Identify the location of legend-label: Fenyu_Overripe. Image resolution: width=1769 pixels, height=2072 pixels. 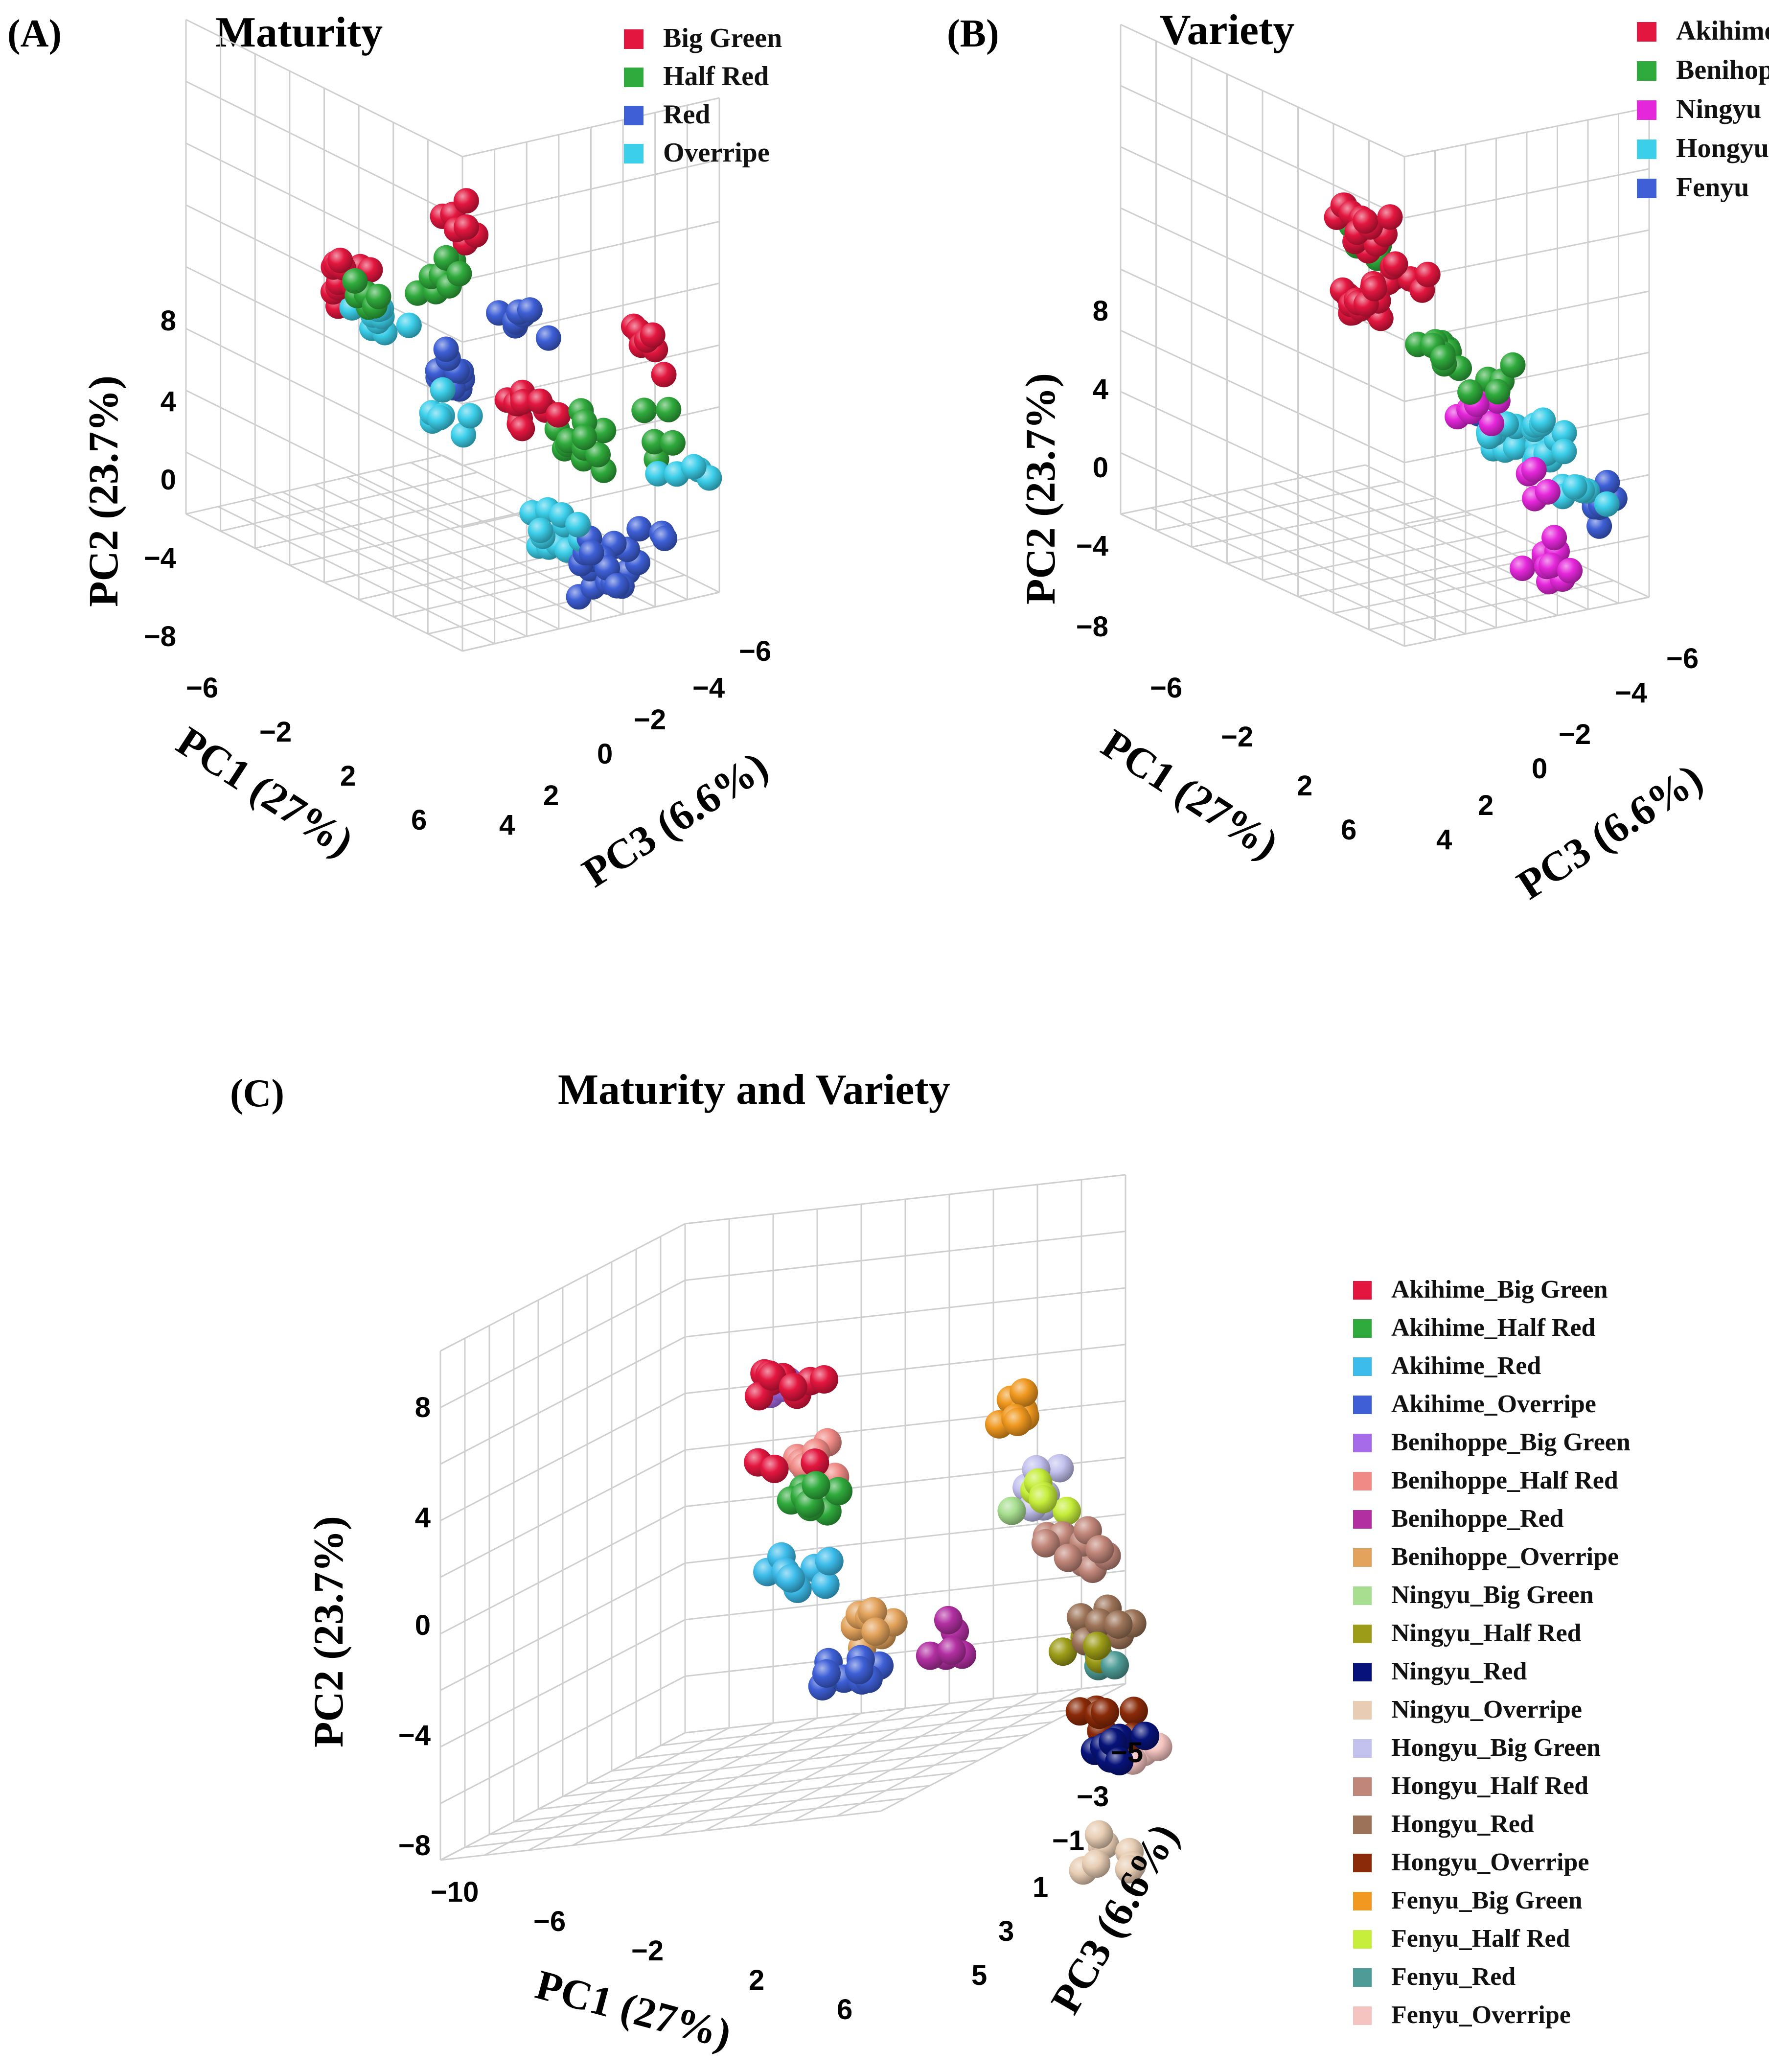
(1481, 2015).